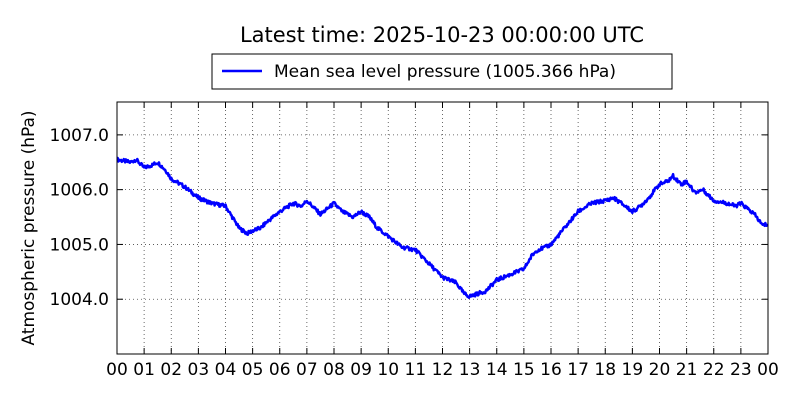  What do you see at coordinates (633, 370) in the screenshot?
I see `x-tick-label: 19` at bounding box center [633, 370].